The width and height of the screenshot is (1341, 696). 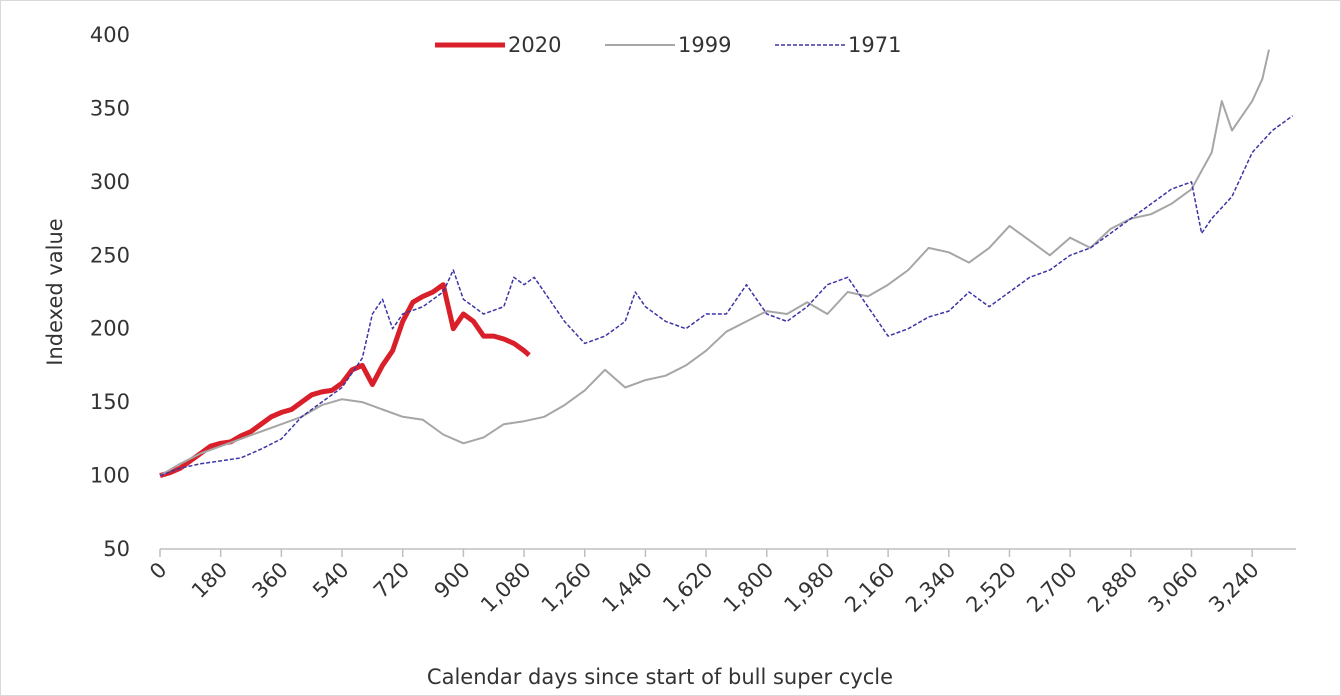 What do you see at coordinates (874, 45) in the screenshot?
I see `legend-label: 1971` at bounding box center [874, 45].